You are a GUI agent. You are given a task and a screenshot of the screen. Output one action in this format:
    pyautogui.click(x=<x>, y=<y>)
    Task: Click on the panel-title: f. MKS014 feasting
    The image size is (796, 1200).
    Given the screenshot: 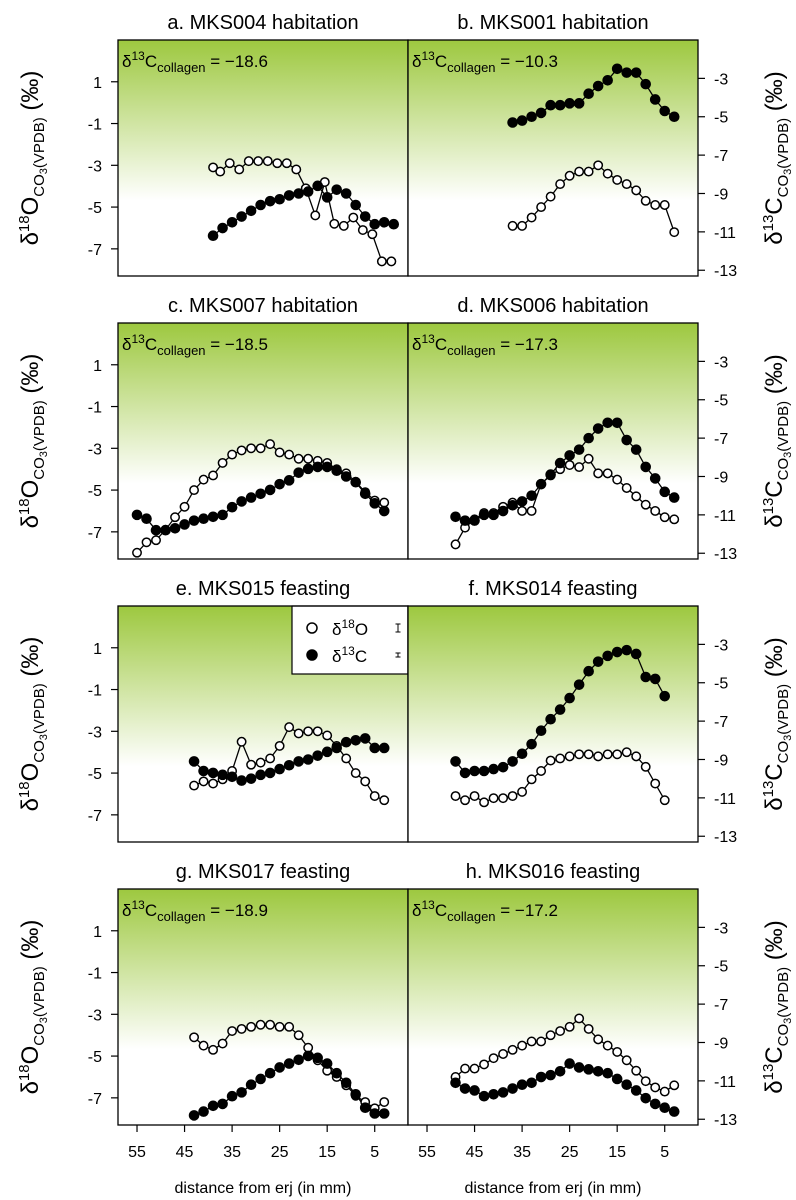 What is the action you would take?
    pyautogui.click(x=553, y=589)
    